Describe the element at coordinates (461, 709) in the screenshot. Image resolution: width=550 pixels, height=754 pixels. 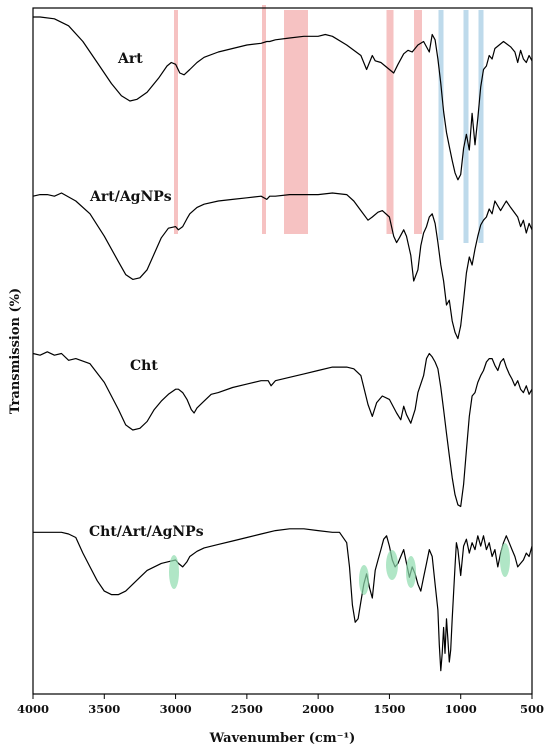
I see `x-tick-label: 1000` at that location.